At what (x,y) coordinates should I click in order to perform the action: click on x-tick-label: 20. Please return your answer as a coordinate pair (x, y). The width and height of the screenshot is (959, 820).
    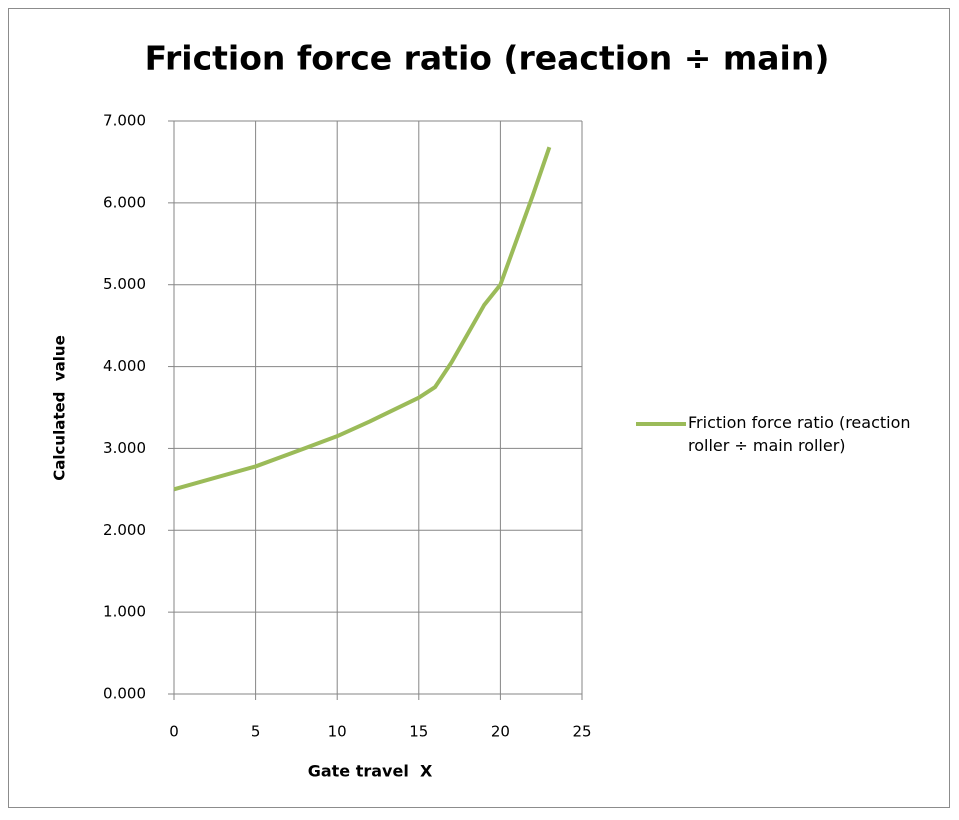
    Looking at the image, I should click on (500, 732).